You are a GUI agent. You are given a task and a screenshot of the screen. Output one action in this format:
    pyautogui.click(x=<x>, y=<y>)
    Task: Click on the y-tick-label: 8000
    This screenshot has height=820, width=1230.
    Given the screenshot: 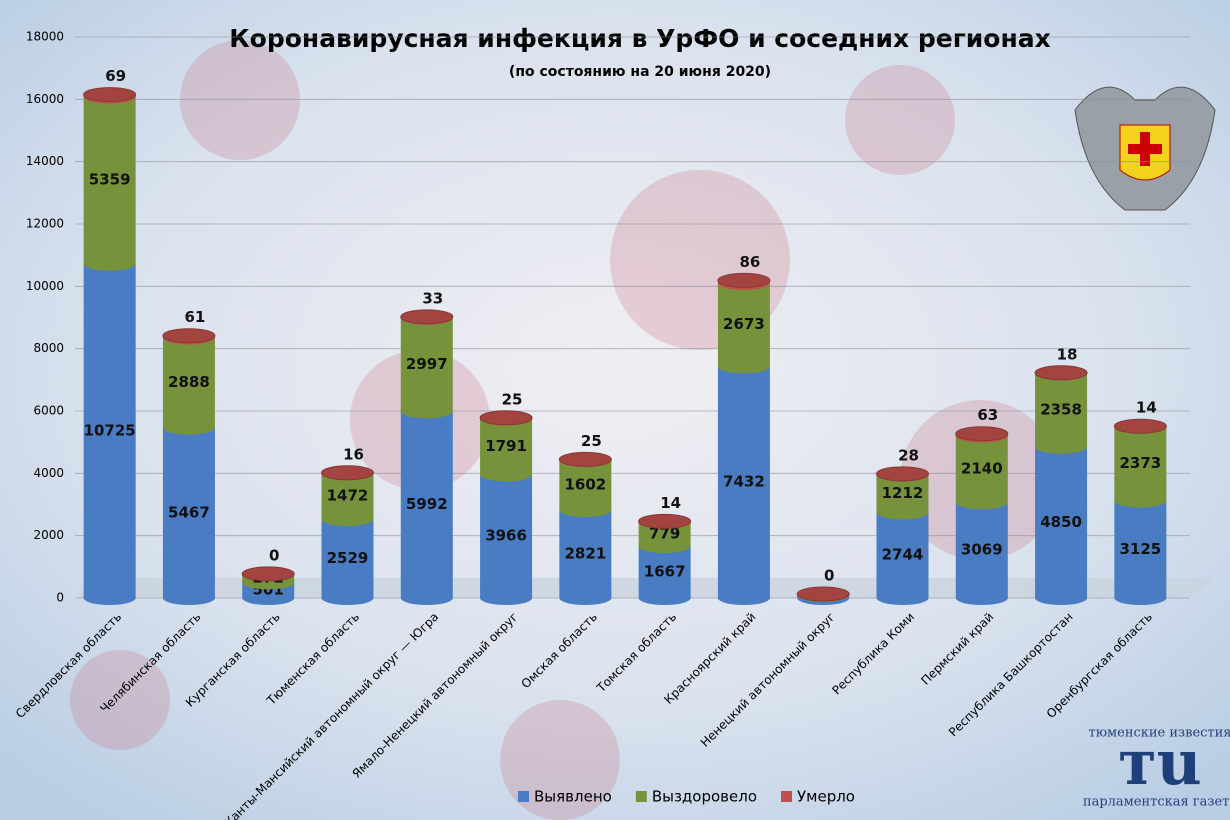 What is the action you would take?
    pyautogui.click(x=48, y=348)
    